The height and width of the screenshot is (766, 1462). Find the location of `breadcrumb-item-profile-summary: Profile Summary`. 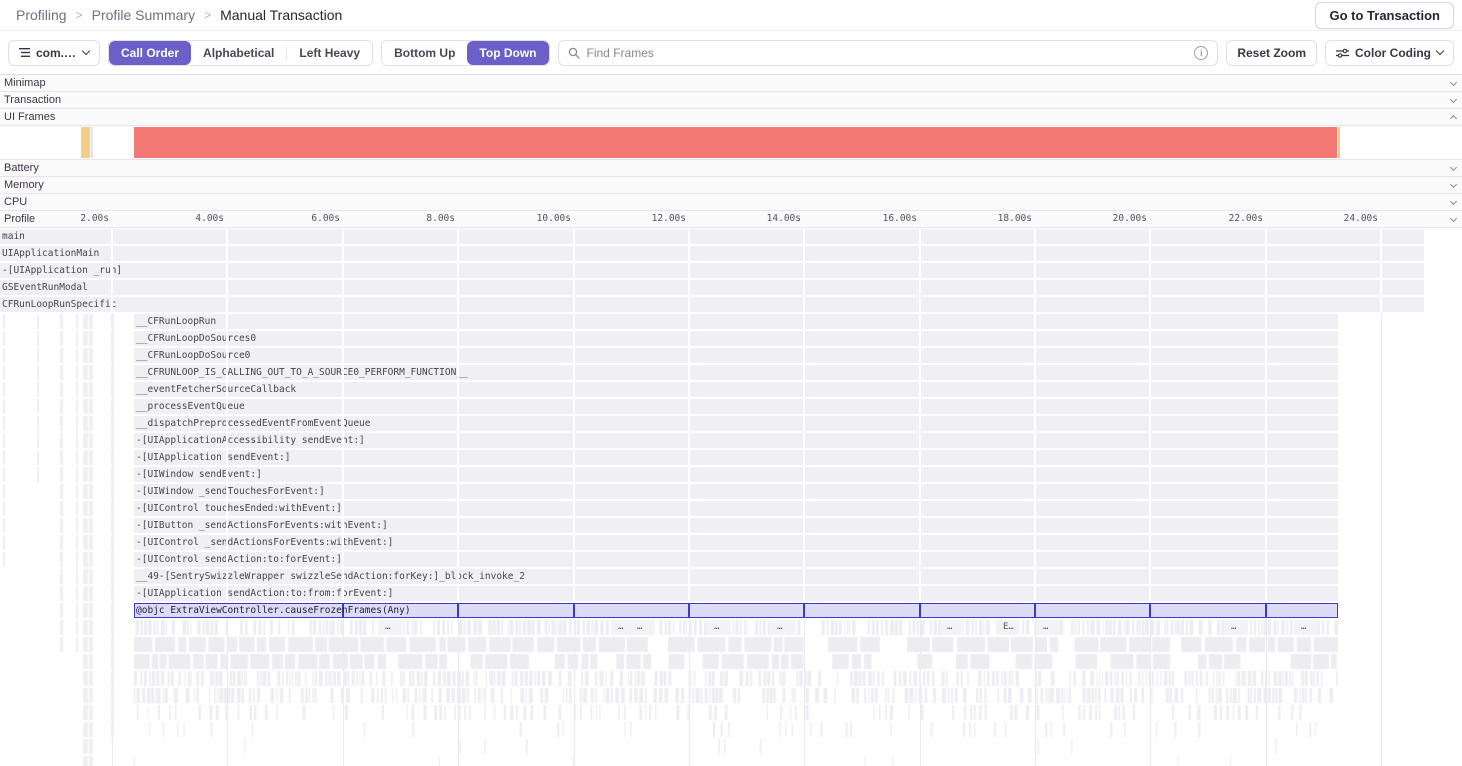

breadcrumb-item-profile-summary: Profile Summary is located at coordinates (143, 15).